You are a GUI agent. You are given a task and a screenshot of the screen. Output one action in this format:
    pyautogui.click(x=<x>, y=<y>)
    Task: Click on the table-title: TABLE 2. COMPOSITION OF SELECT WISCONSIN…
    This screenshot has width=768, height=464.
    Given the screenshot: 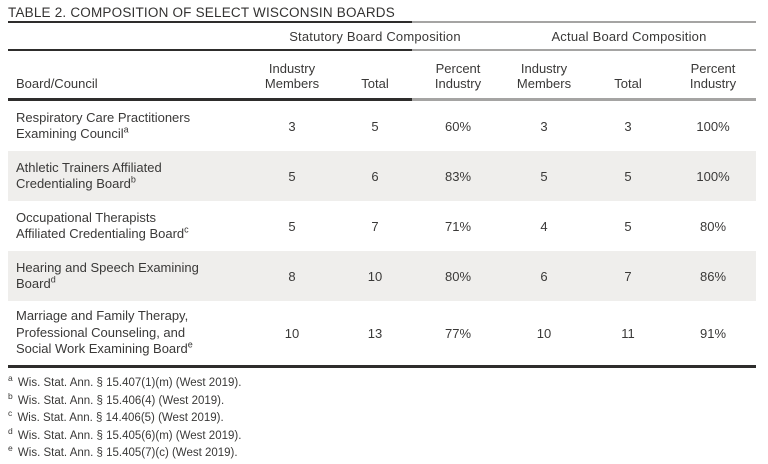 What is the action you would take?
    pyautogui.click(x=201, y=12)
    